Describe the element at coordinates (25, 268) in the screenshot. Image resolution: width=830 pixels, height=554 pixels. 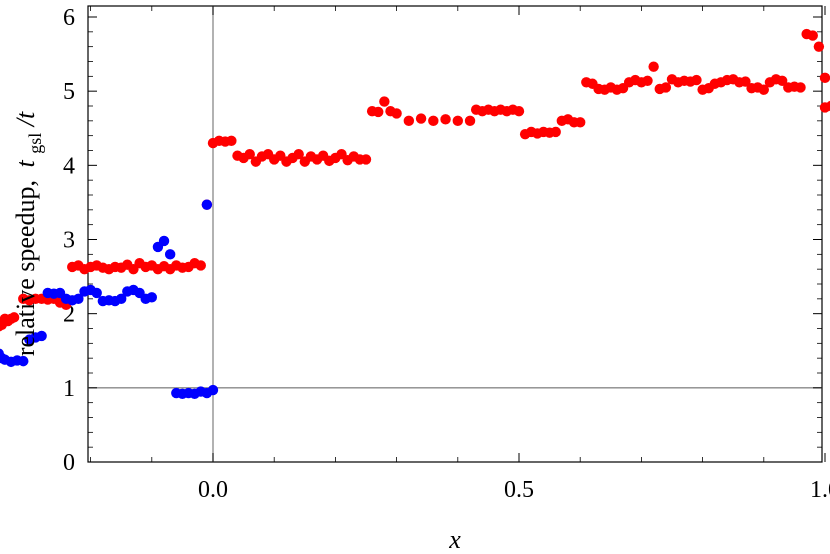
I see `y-axis-label-text: relative speedup,` at that location.